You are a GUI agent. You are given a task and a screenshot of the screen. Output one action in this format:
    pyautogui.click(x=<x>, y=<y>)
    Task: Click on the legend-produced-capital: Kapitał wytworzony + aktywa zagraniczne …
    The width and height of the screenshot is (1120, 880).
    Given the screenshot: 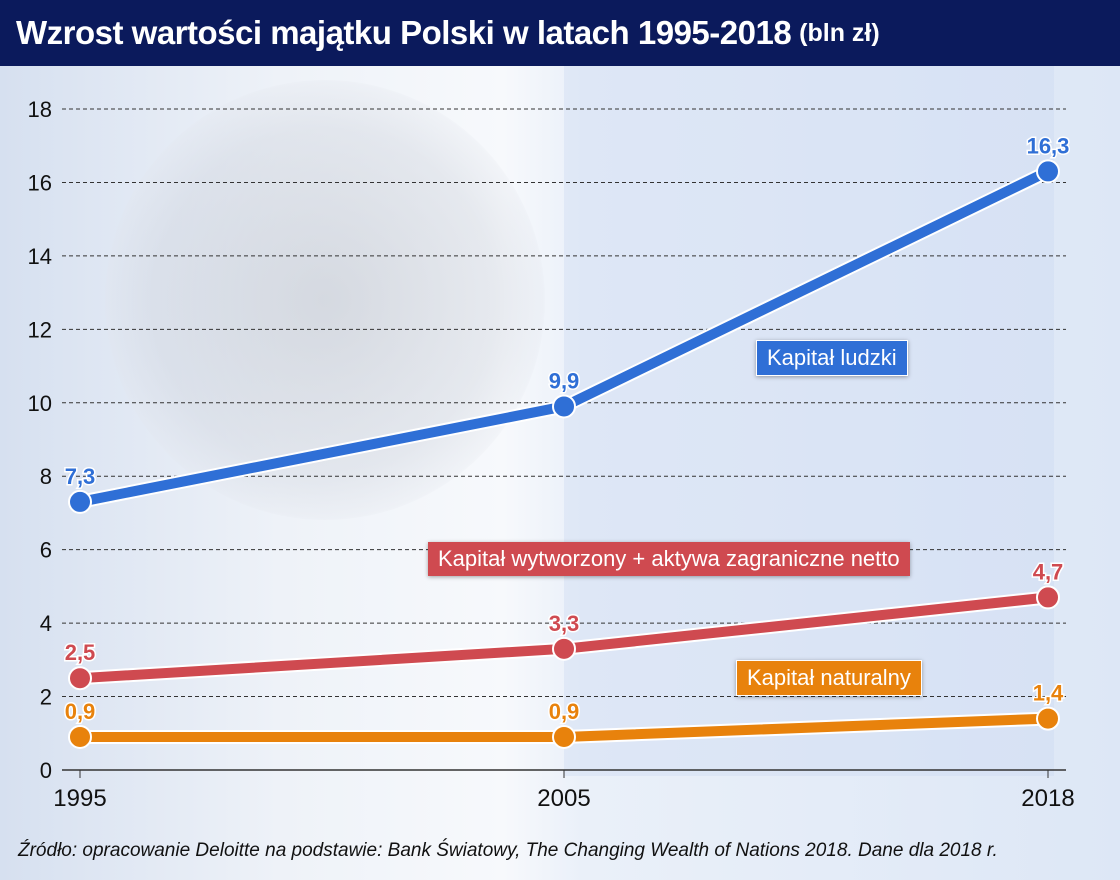 What is the action you would take?
    pyautogui.click(x=669, y=559)
    